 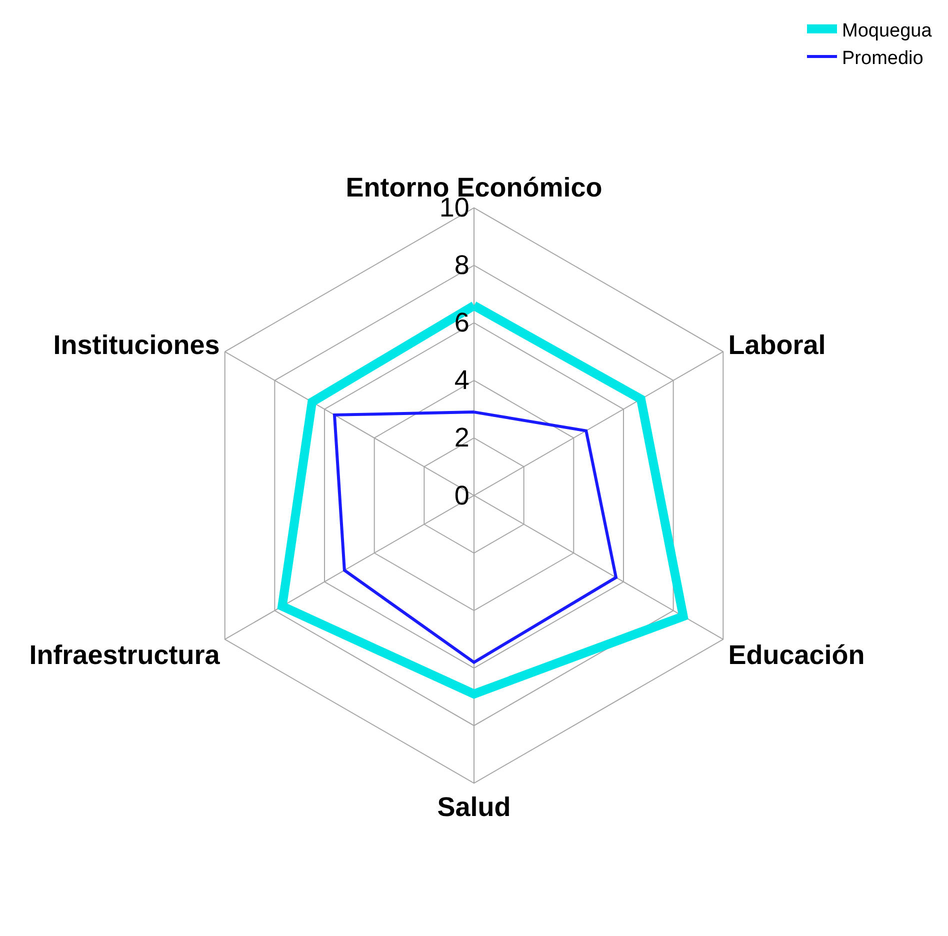 I want to click on y-tick-label: 8, so click(x=462, y=265).